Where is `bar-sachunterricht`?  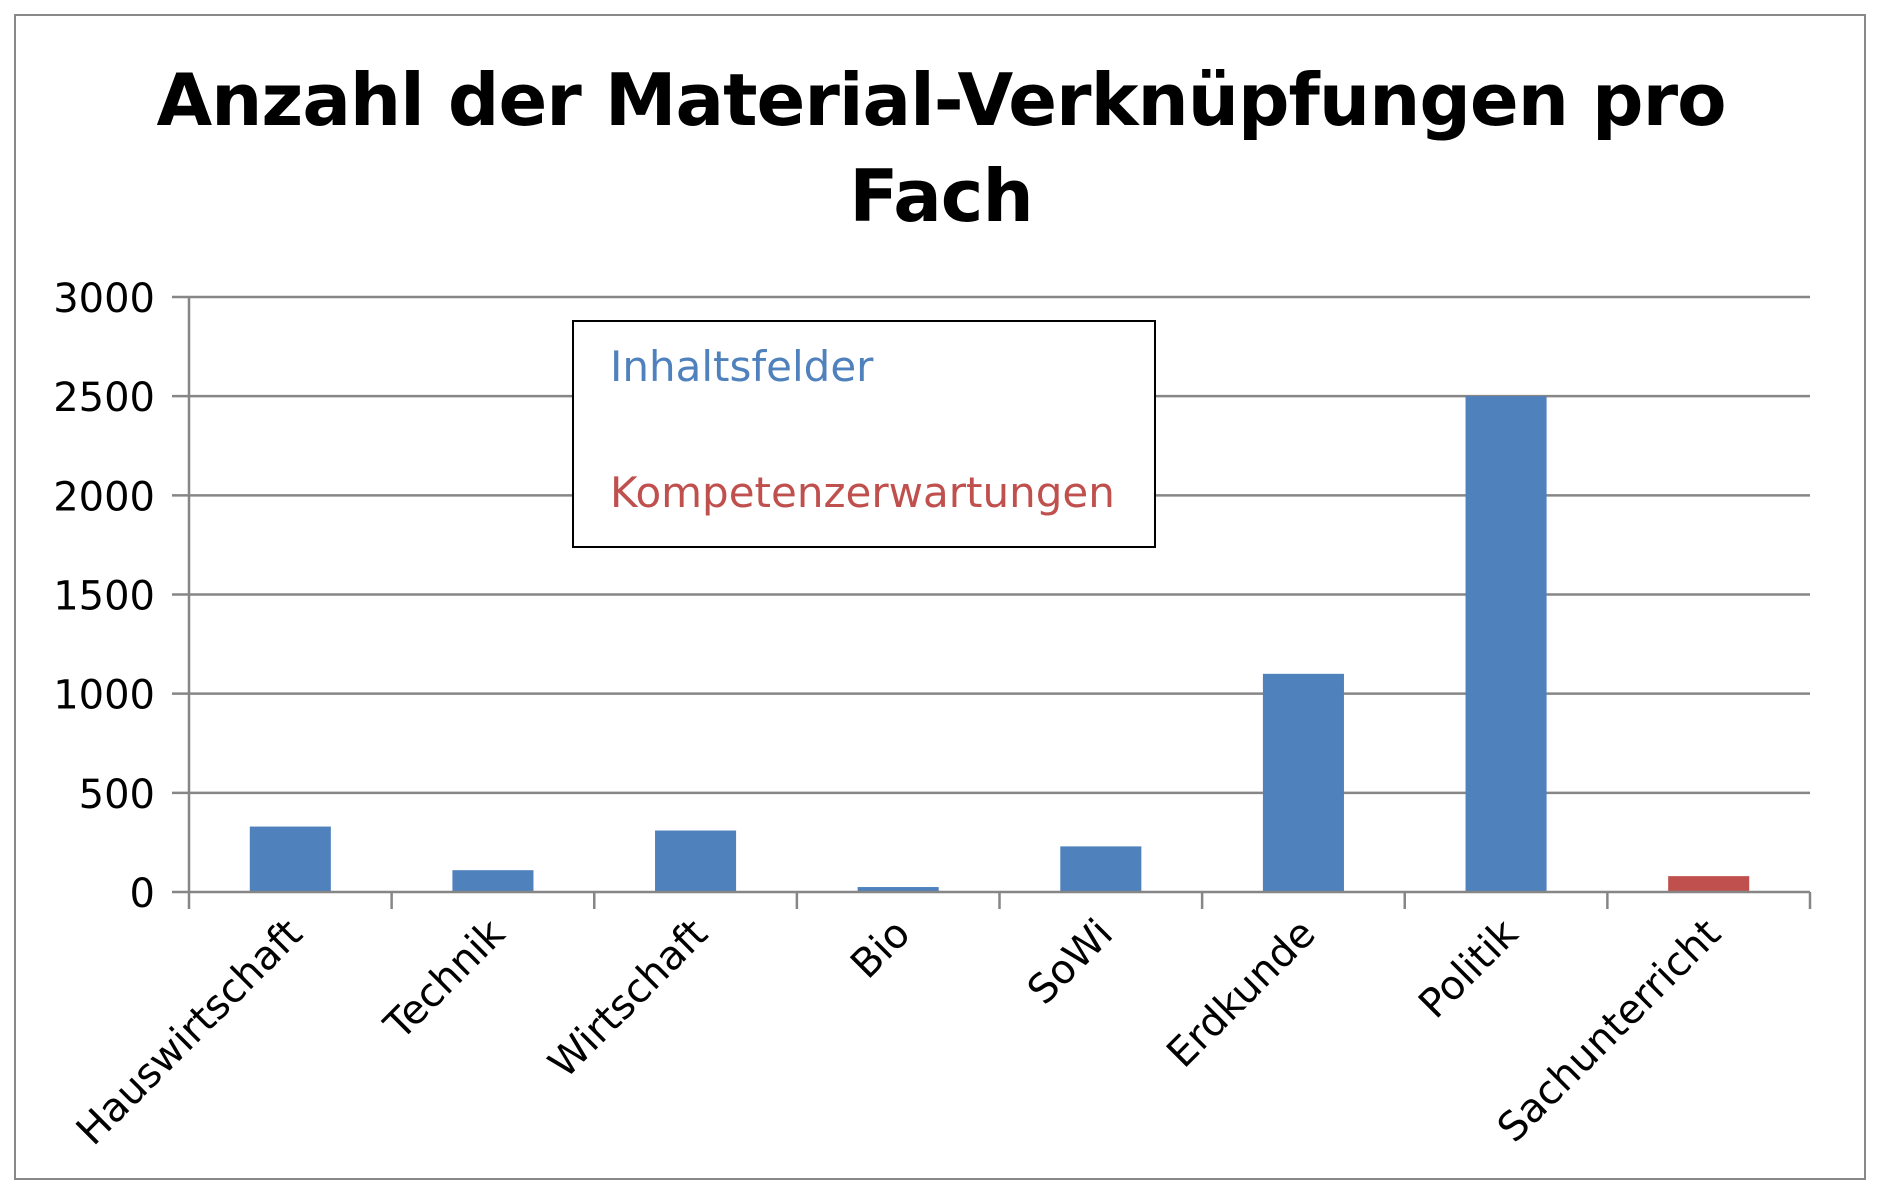
bar-sachunterricht is located at coordinates (1709, 884).